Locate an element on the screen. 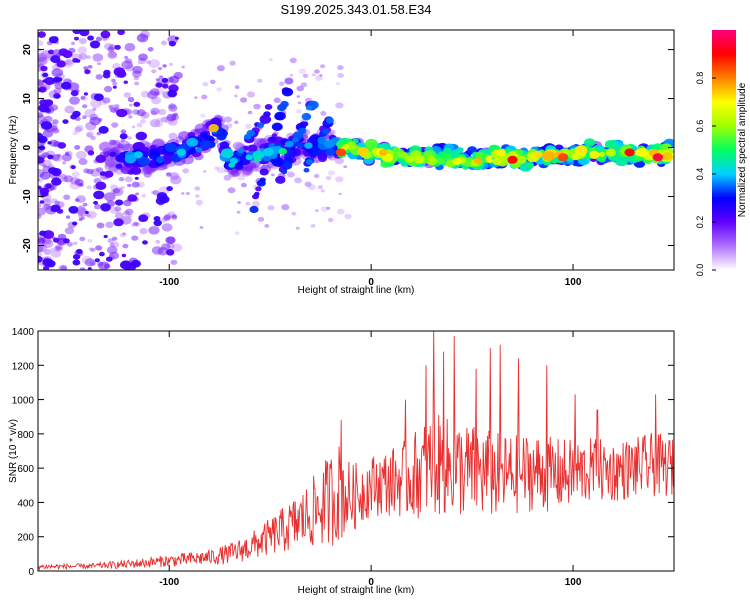 The image size is (750, 600). colorbar-ticks: 0.0 0.2 0.4 0.6 0.8 is located at coordinates (705, 174).